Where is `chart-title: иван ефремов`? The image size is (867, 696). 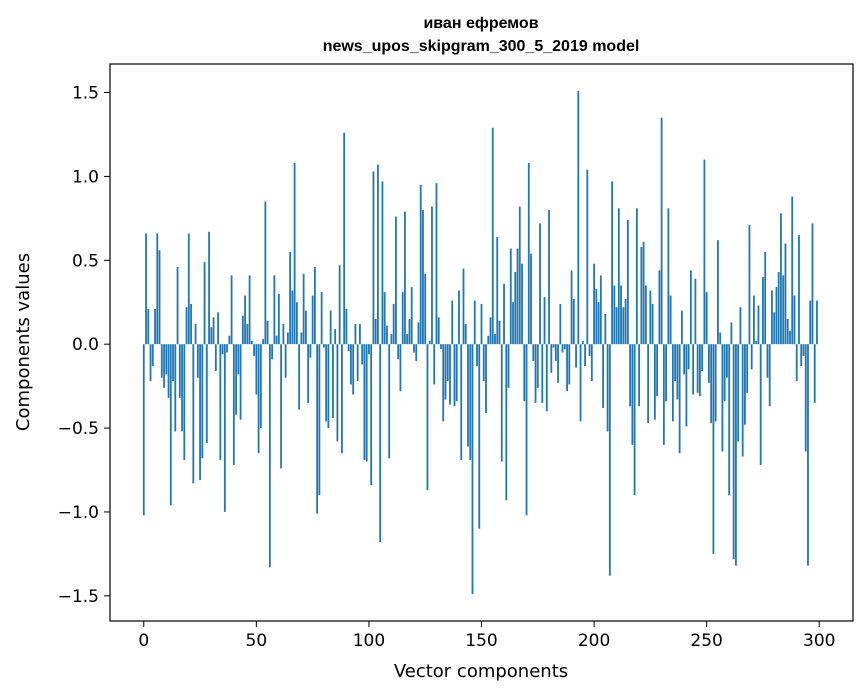
chart-title: иван ефремов is located at coordinates (480, 23).